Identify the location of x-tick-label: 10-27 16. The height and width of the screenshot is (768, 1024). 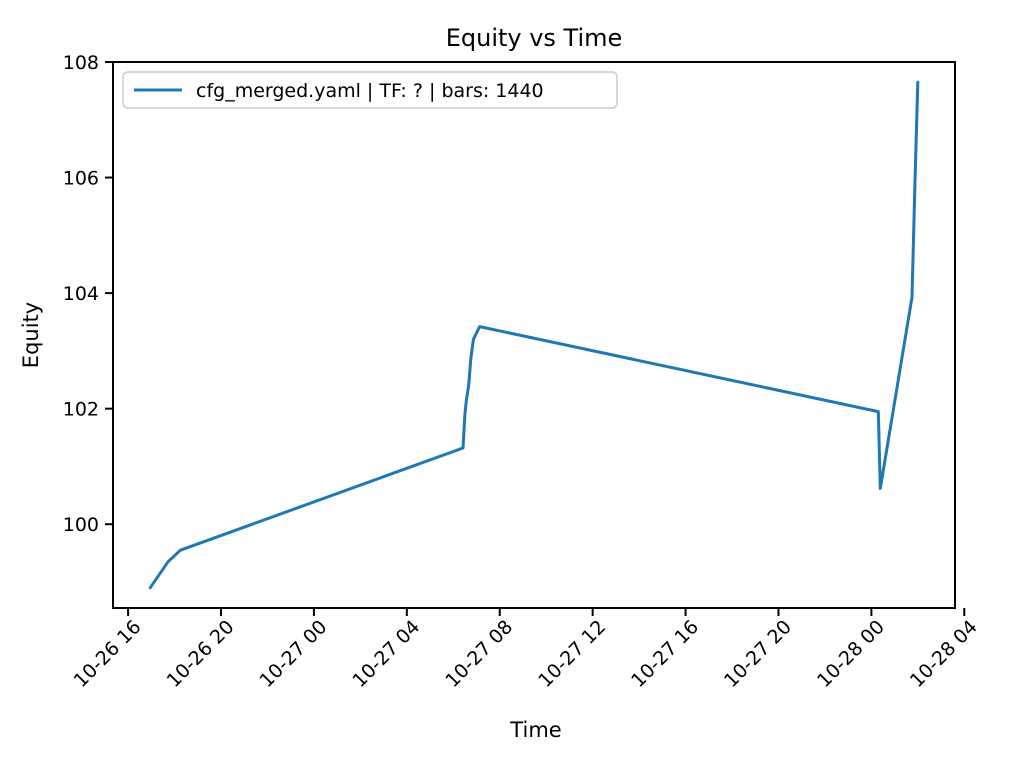
(665, 654).